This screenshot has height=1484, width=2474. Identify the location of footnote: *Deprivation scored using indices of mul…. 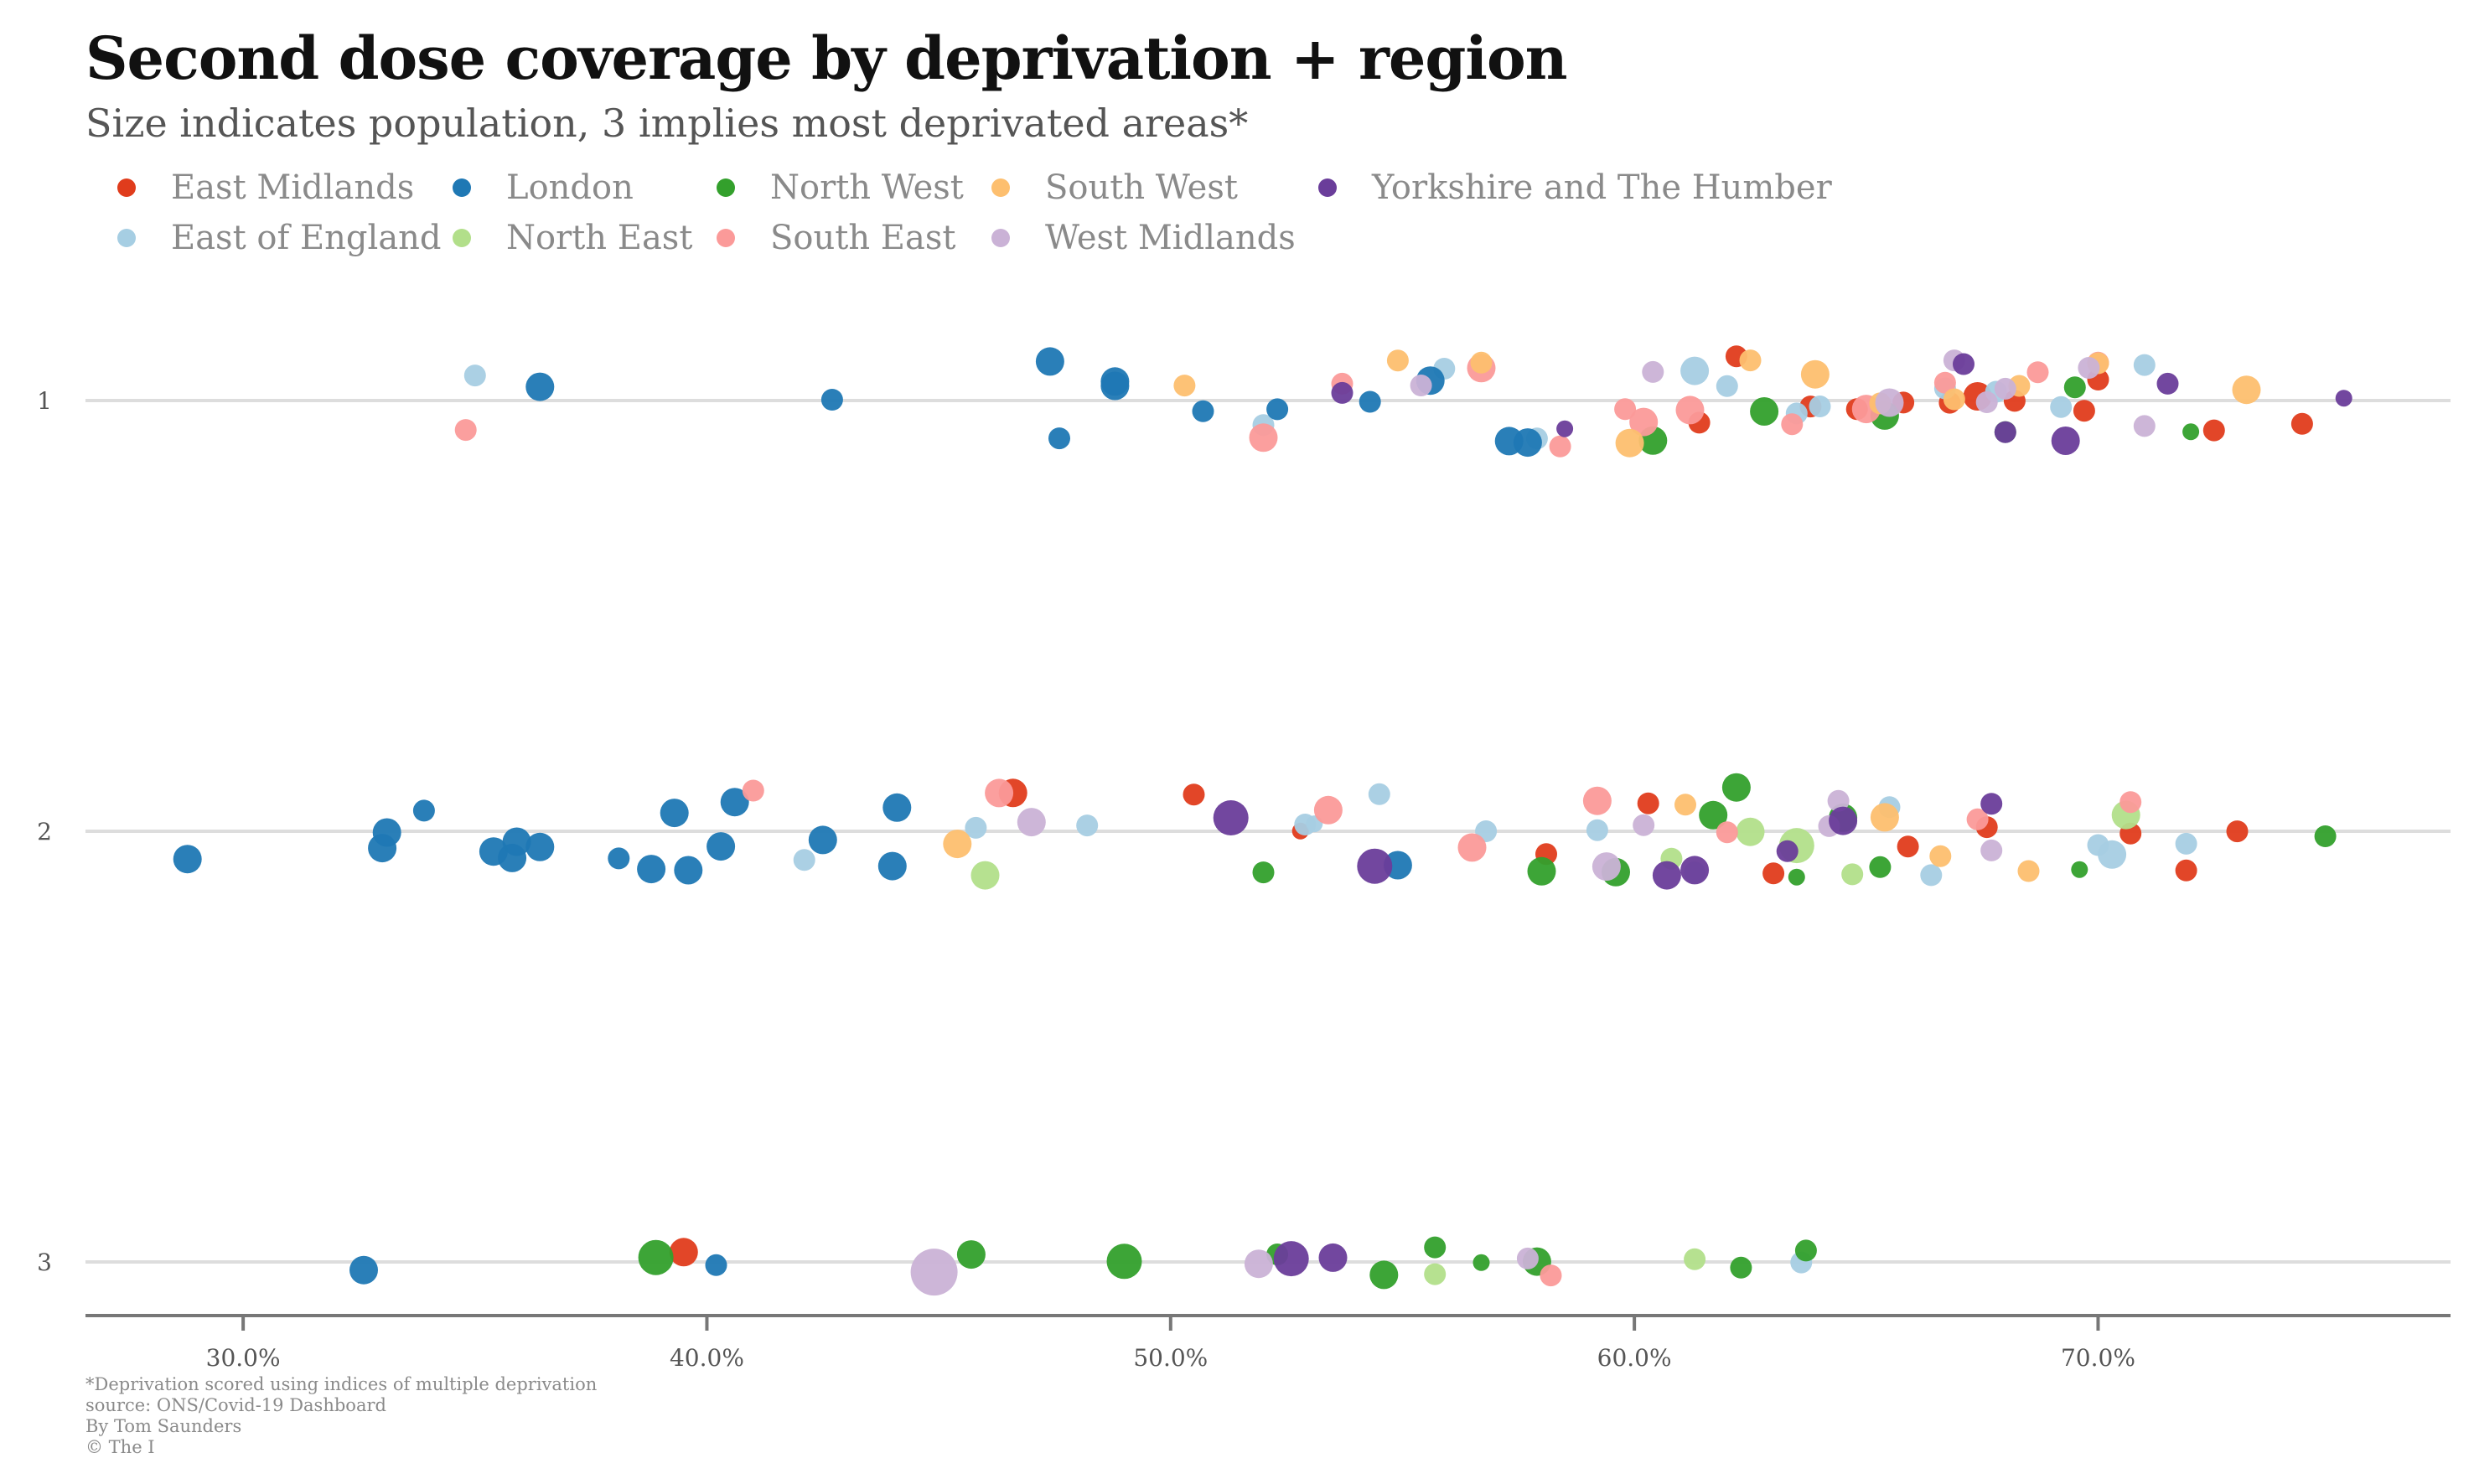
(341, 1416).